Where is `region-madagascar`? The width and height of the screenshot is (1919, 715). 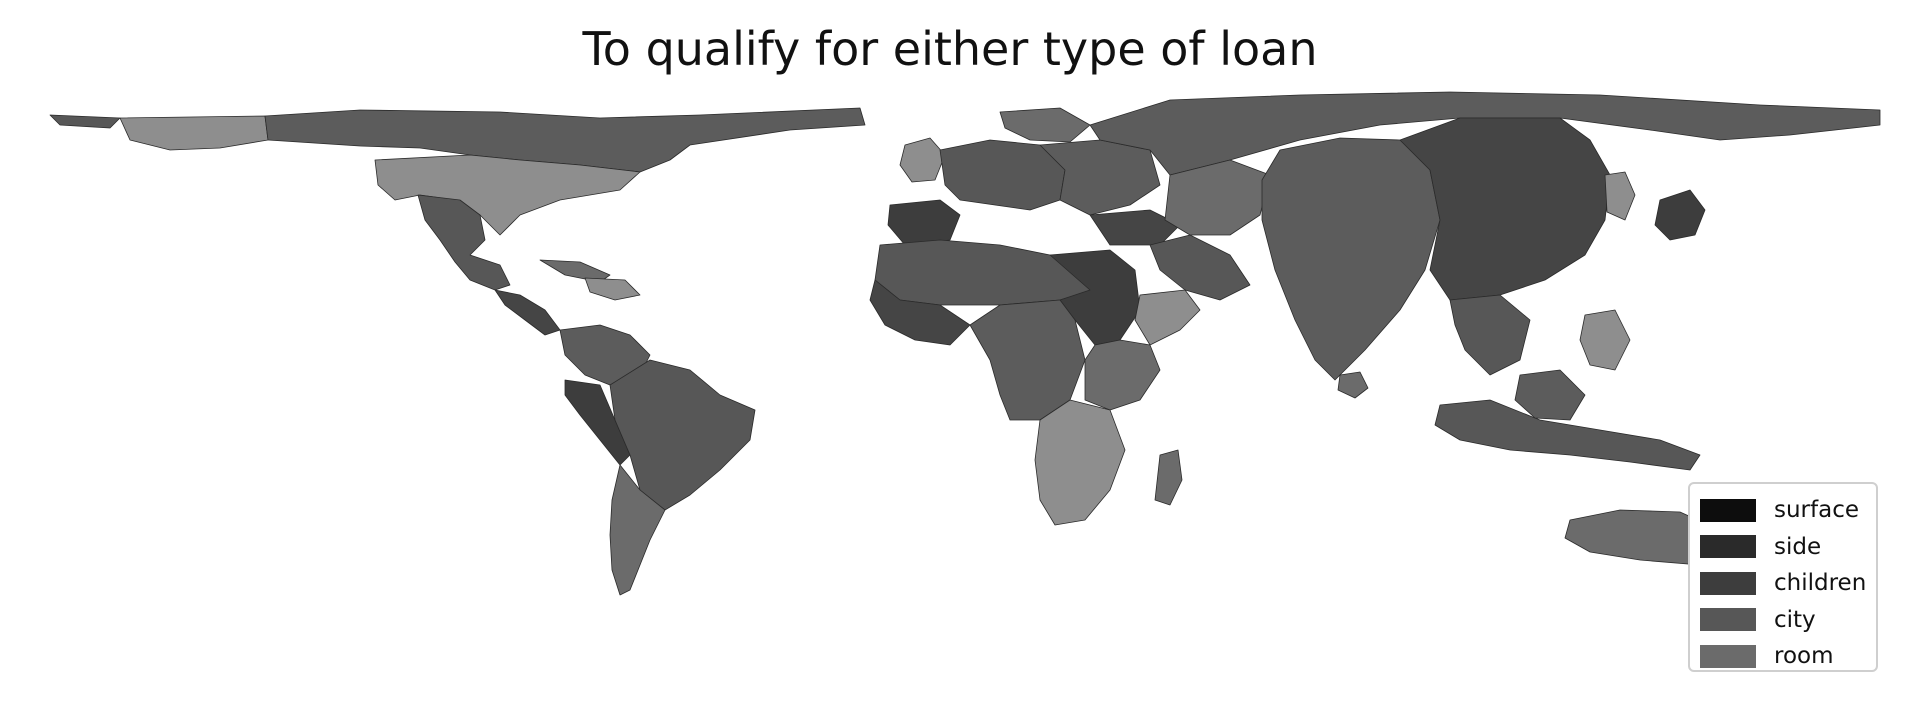
region-madagascar is located at coordinates (1168, 477).